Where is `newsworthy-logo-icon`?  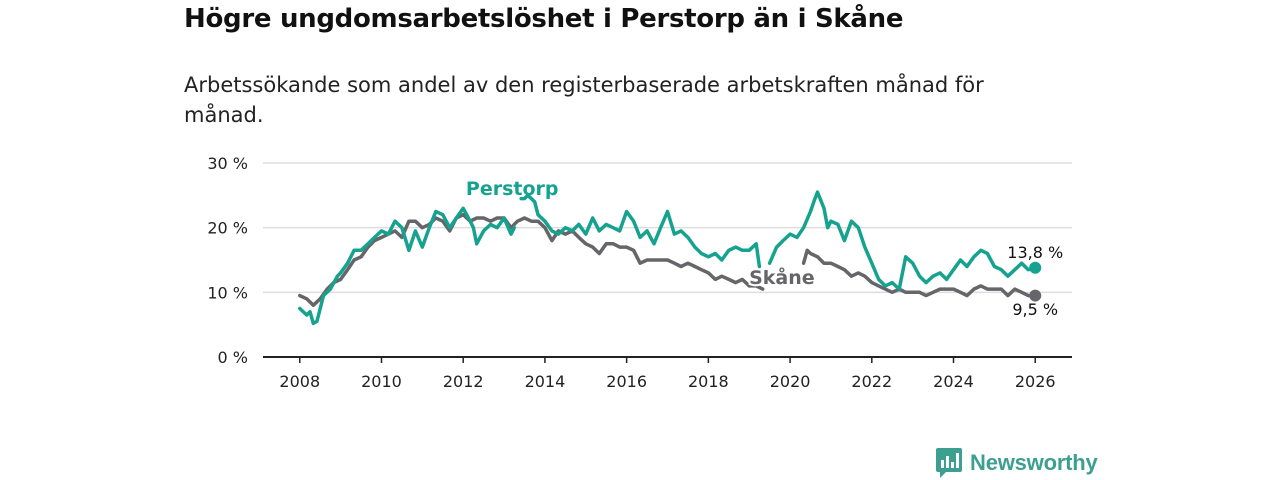 newsworthy-logo-icon is located at coordinates (949, 463).